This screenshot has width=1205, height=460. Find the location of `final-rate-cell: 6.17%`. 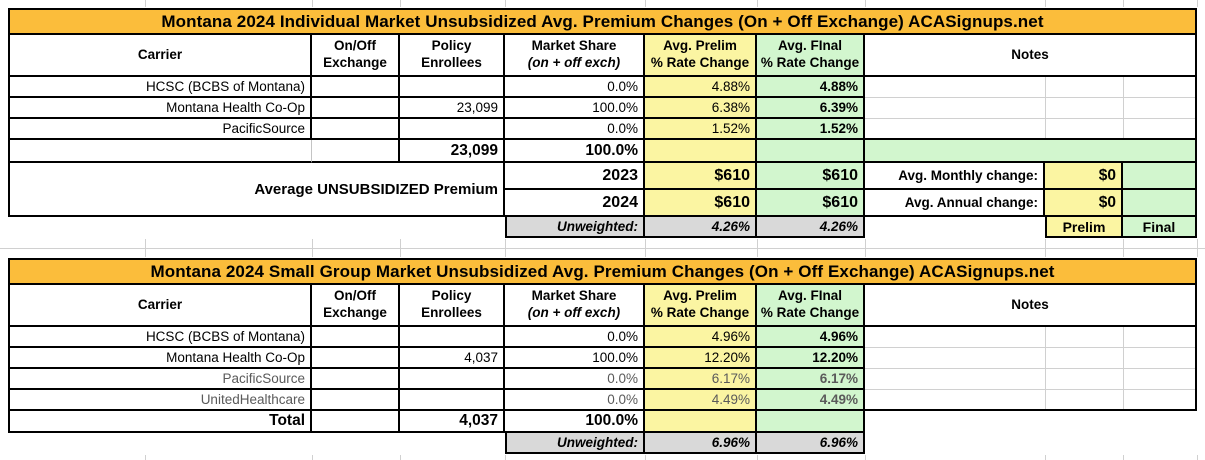

final-rate-cell: 6.17% is located at coordinates (811, 379).